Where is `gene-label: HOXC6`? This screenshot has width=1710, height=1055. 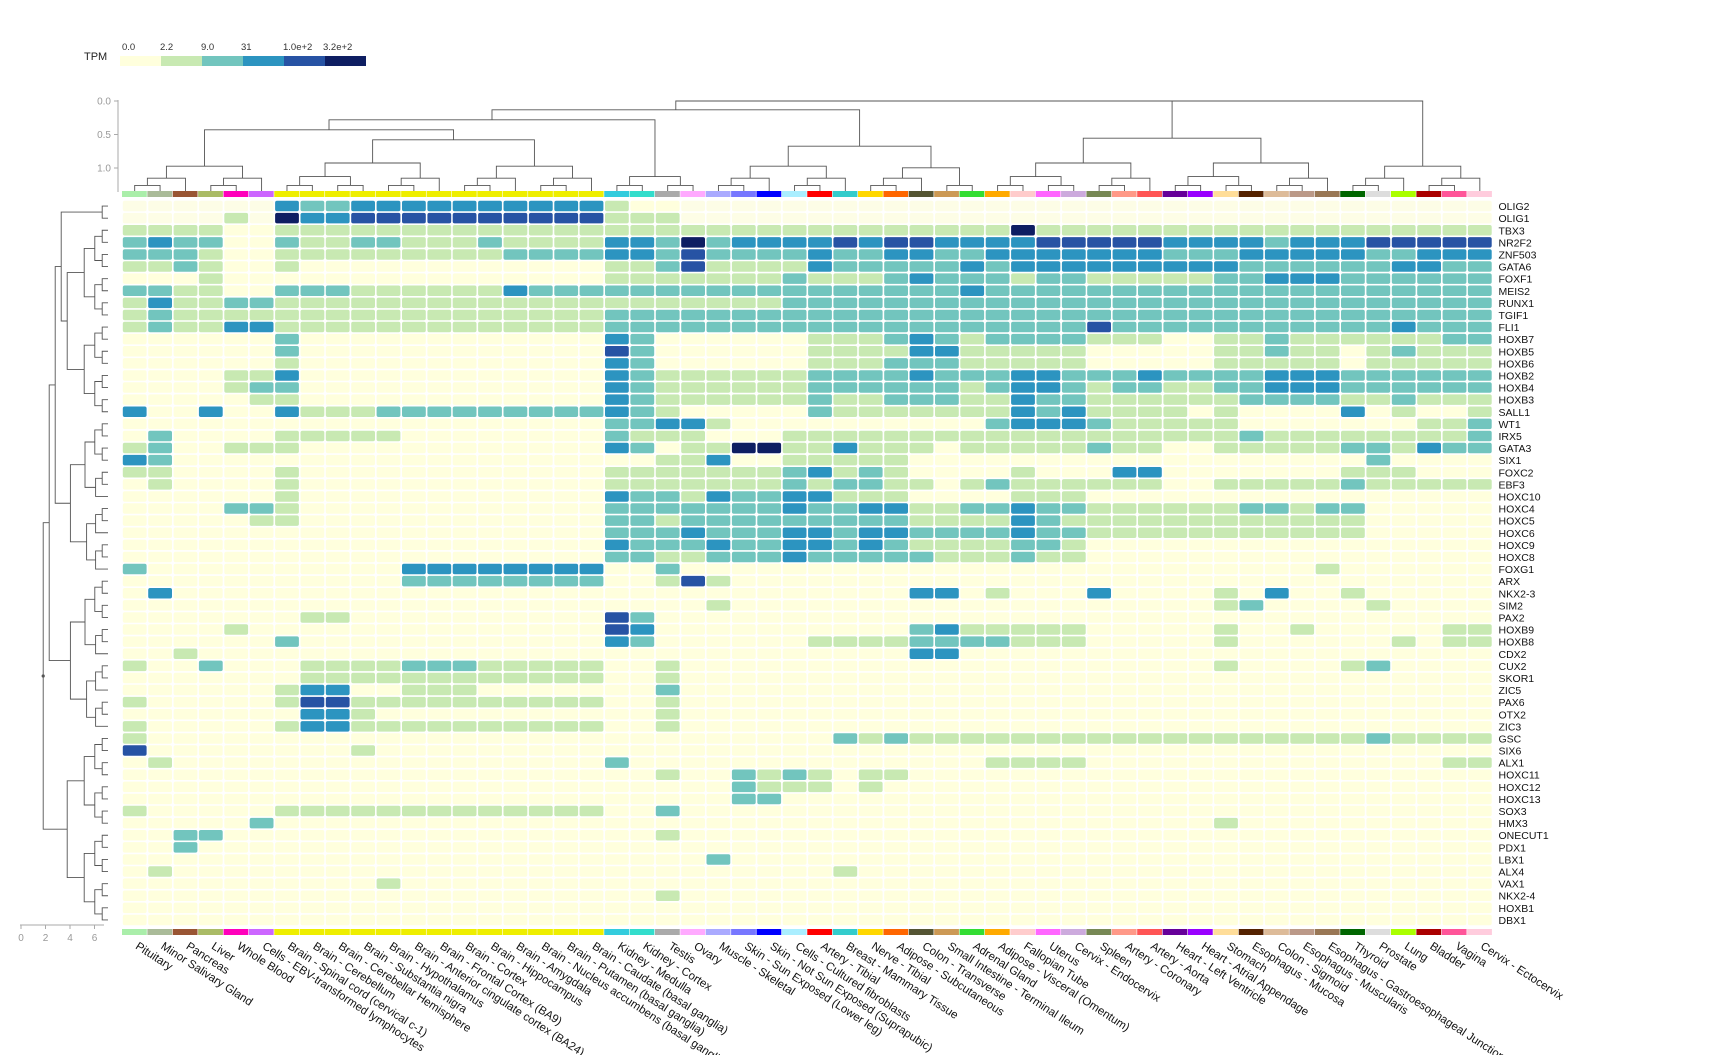
gene-label: HOXC6 is located at coordinates (1517, 534).